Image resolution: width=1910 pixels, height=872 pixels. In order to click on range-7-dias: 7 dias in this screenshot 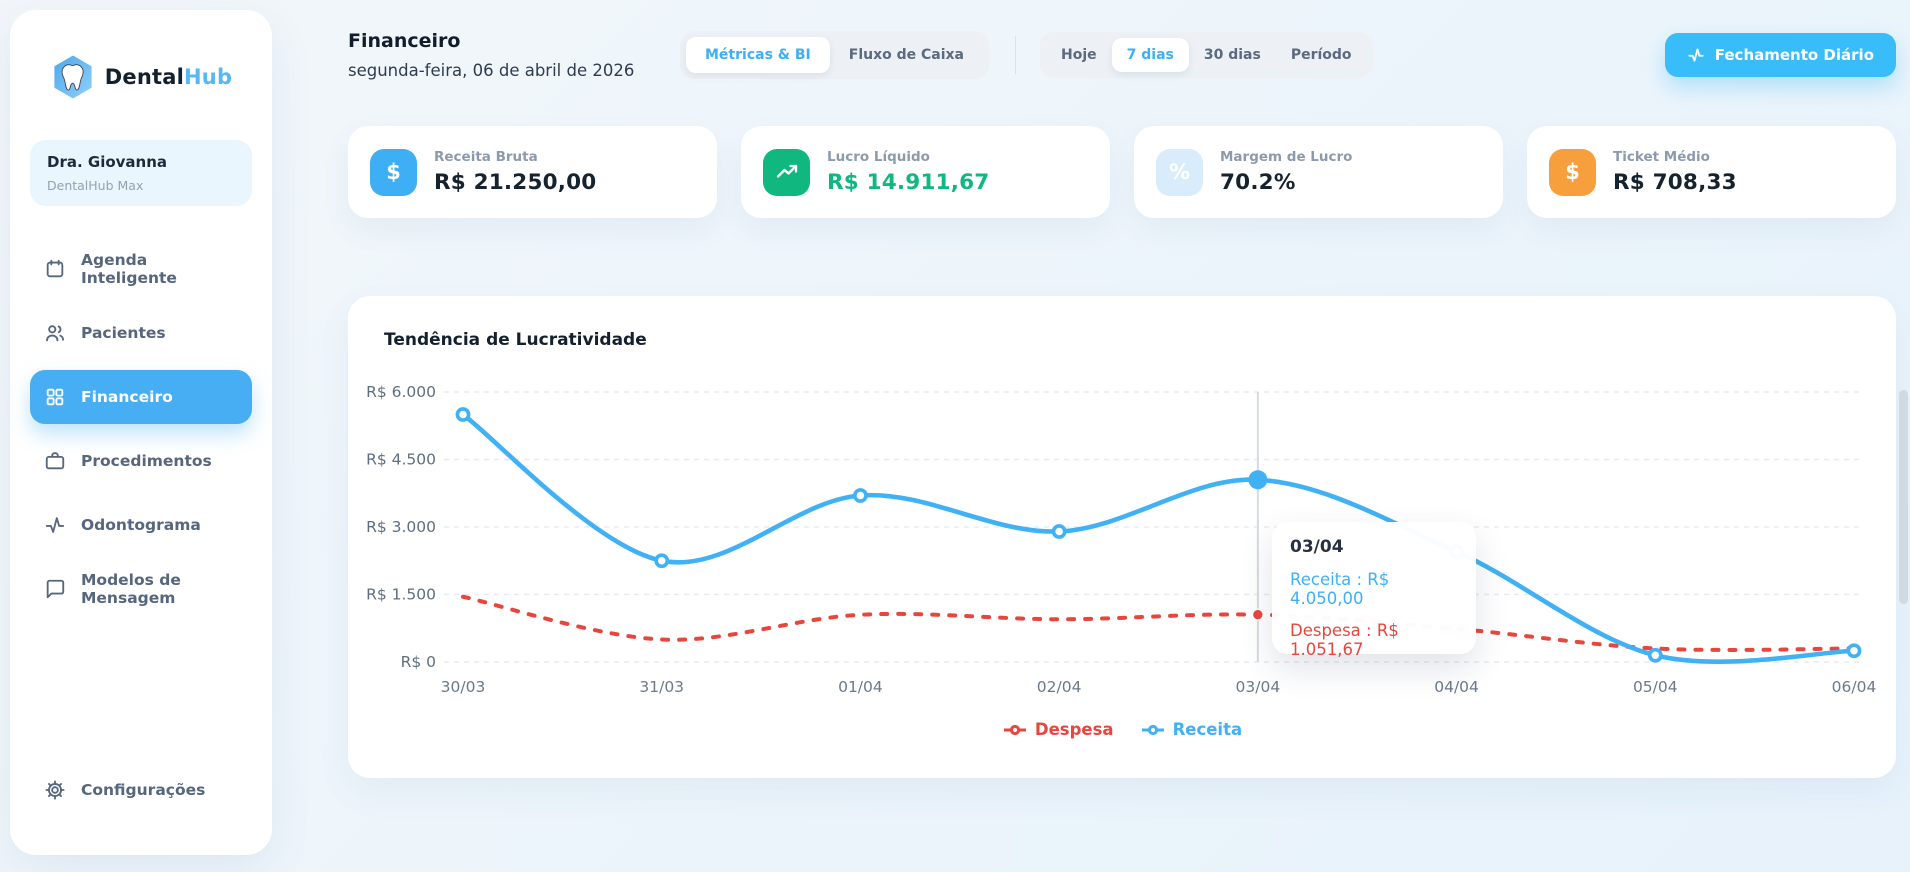, I will do `click(1150, 55)`.